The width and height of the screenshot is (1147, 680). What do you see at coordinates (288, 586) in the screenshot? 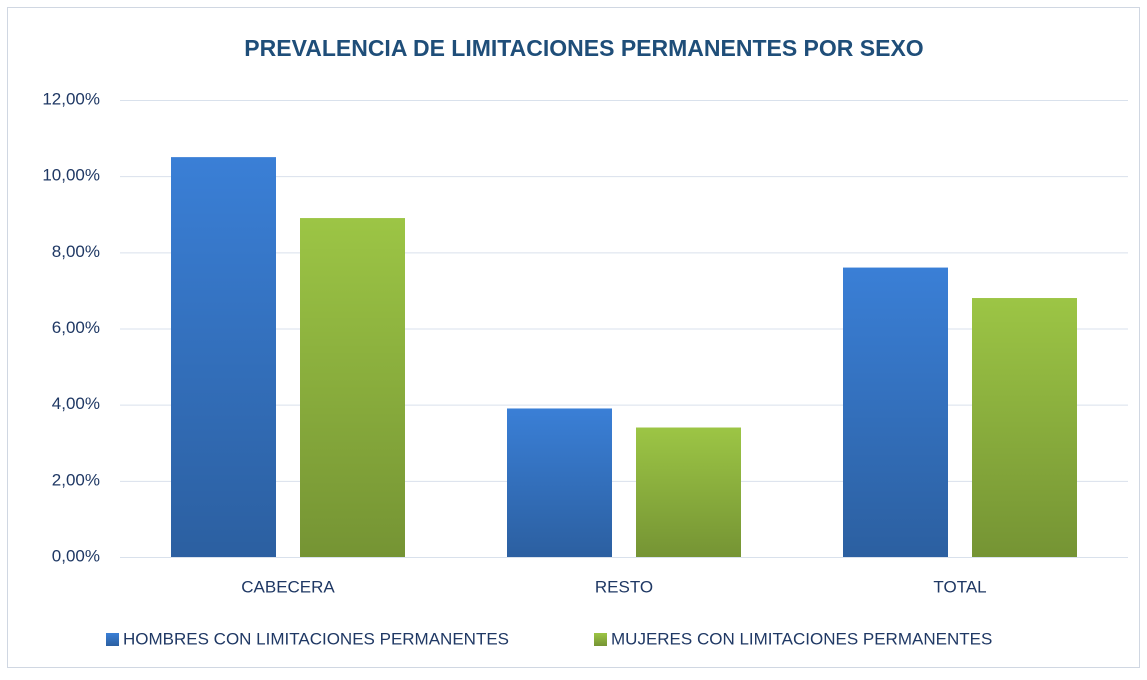
I see `x-tick-label: CABECERA` at bounding box center [288, 586].